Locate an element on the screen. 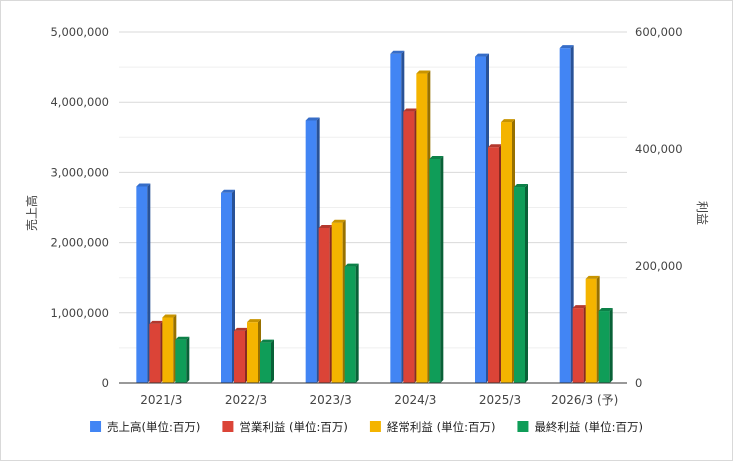 The width and height of the screenshot is (733, 465). y-right-tick-label: 600,000 is located at coordinates (659, 32).